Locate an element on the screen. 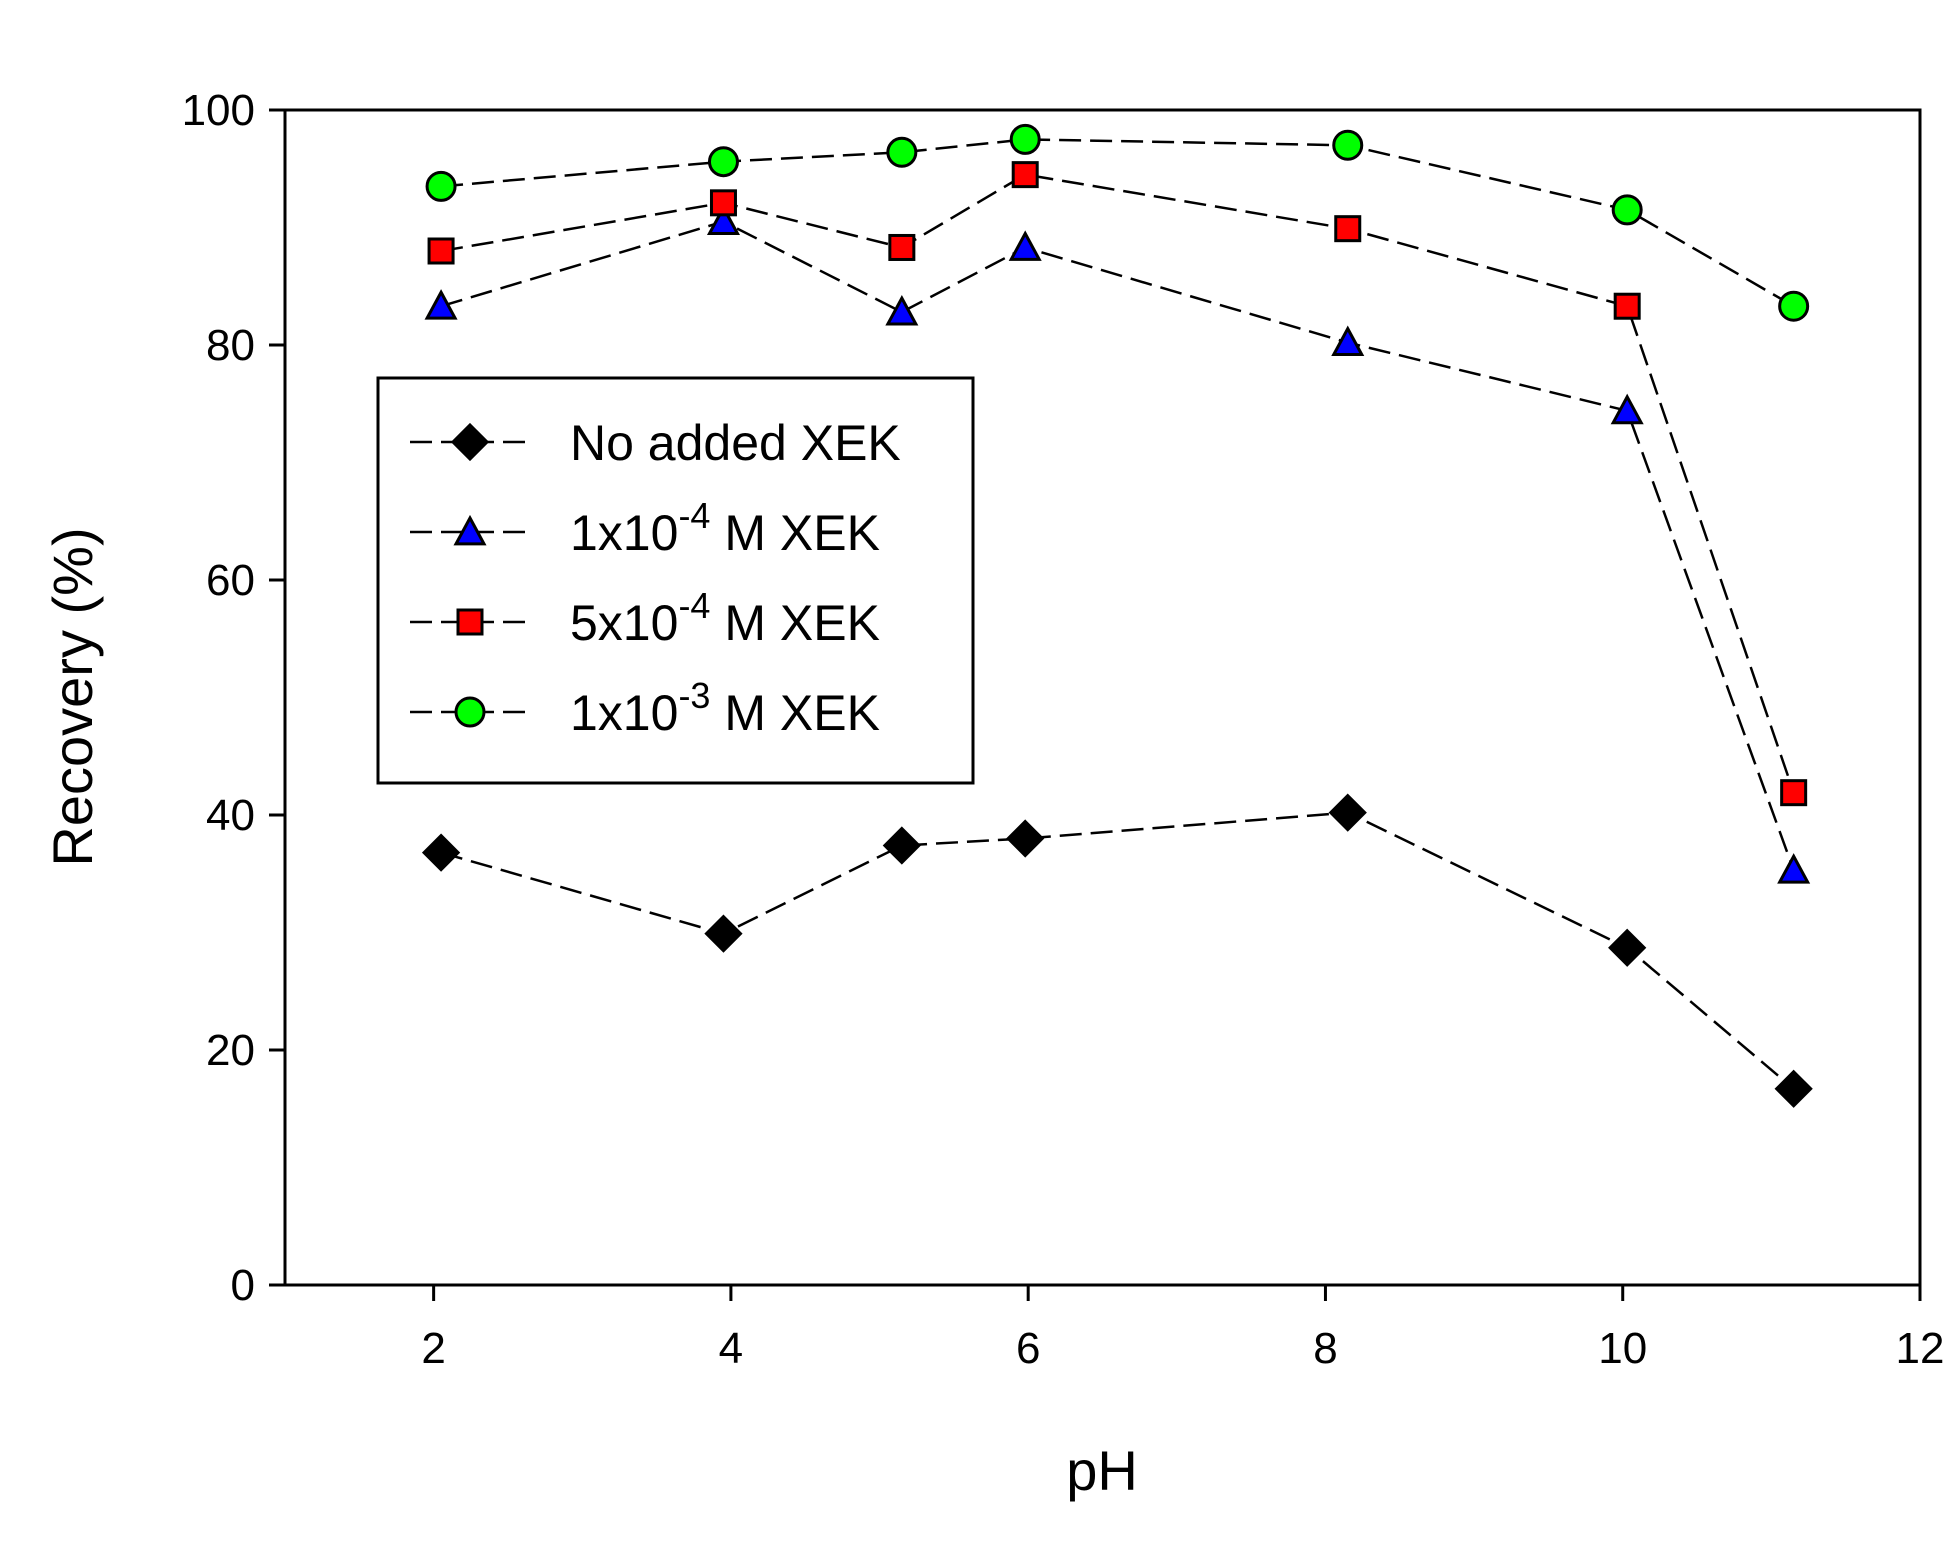  legend-label: No added XEK is located at coordinates (735, 443).